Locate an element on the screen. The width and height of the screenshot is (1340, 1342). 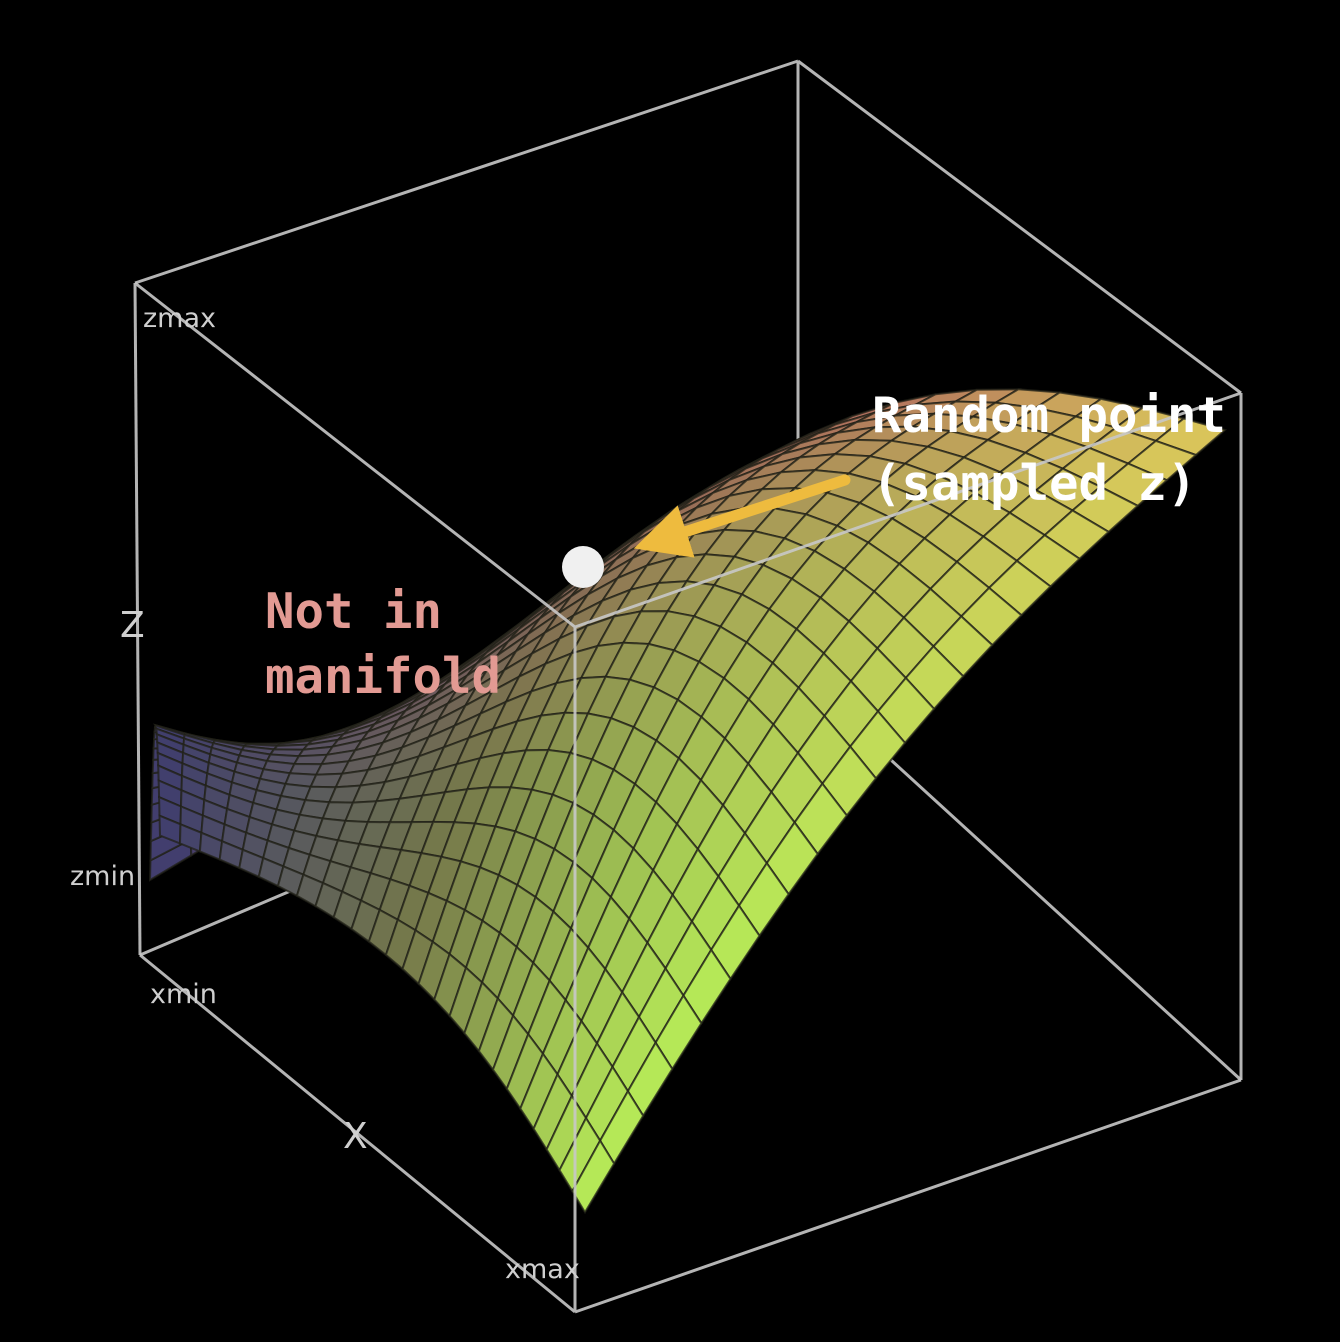
not-in-manifold-line2: manifold is located at coordinates (383, 676).